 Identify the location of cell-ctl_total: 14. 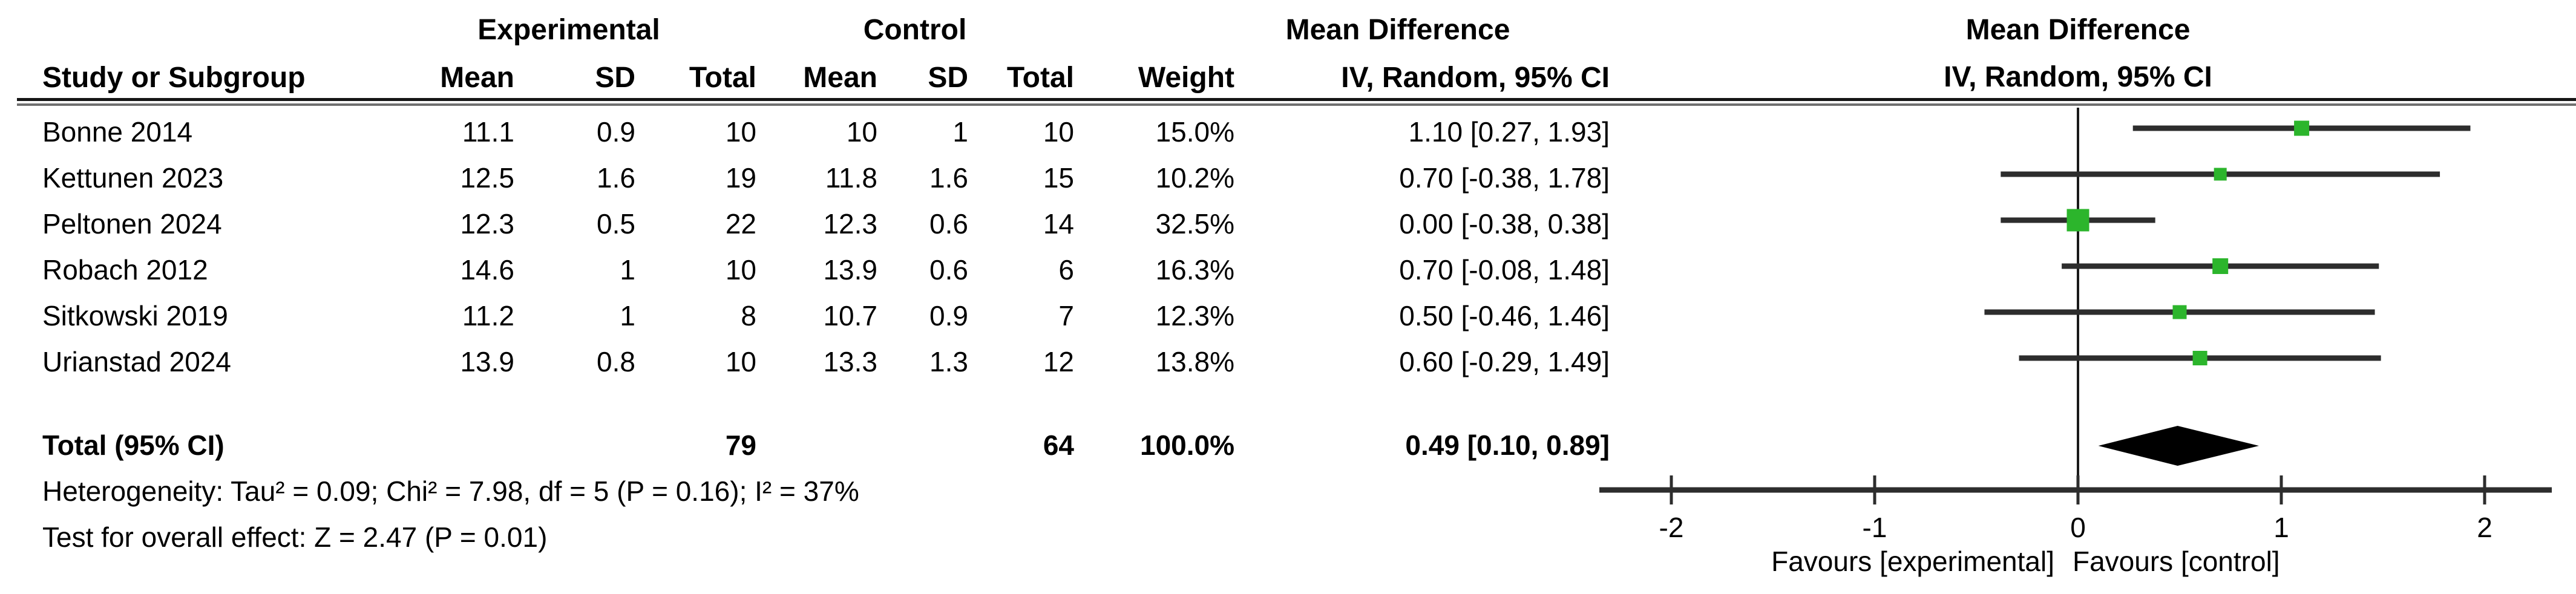
(1058, 224).